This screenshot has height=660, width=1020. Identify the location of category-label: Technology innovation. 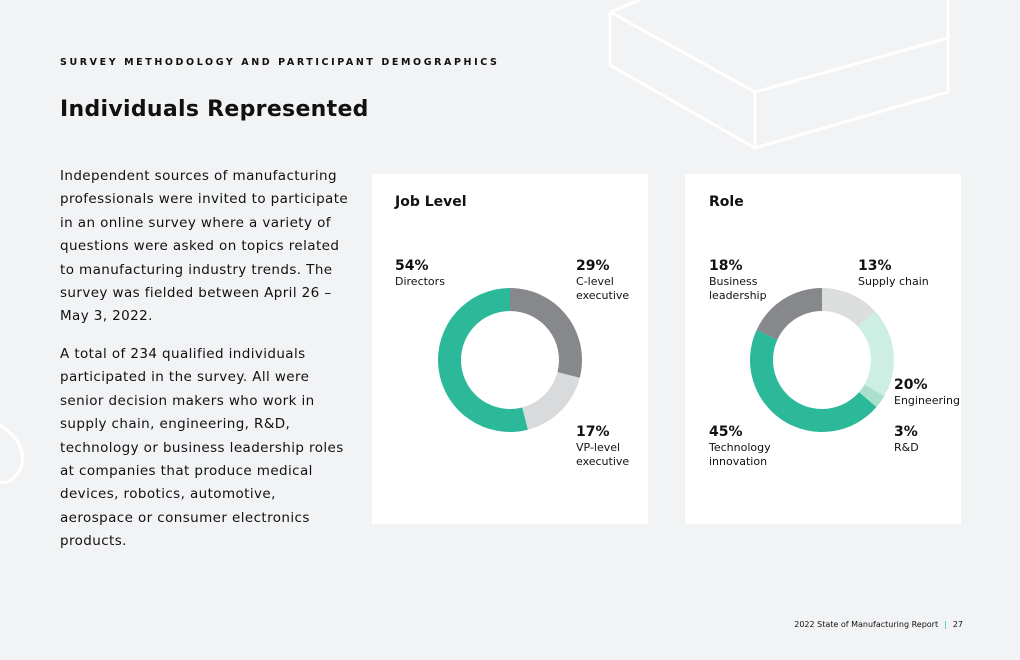
(740, 454).